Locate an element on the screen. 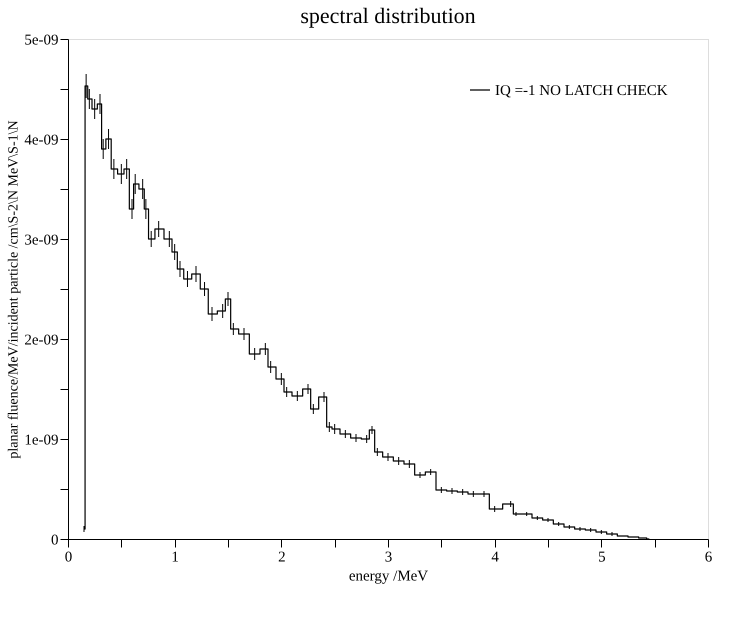 The width and height of the screenshot is (738, 628). y-tick-label: 3e-09 is located at coordinates (41, 240).